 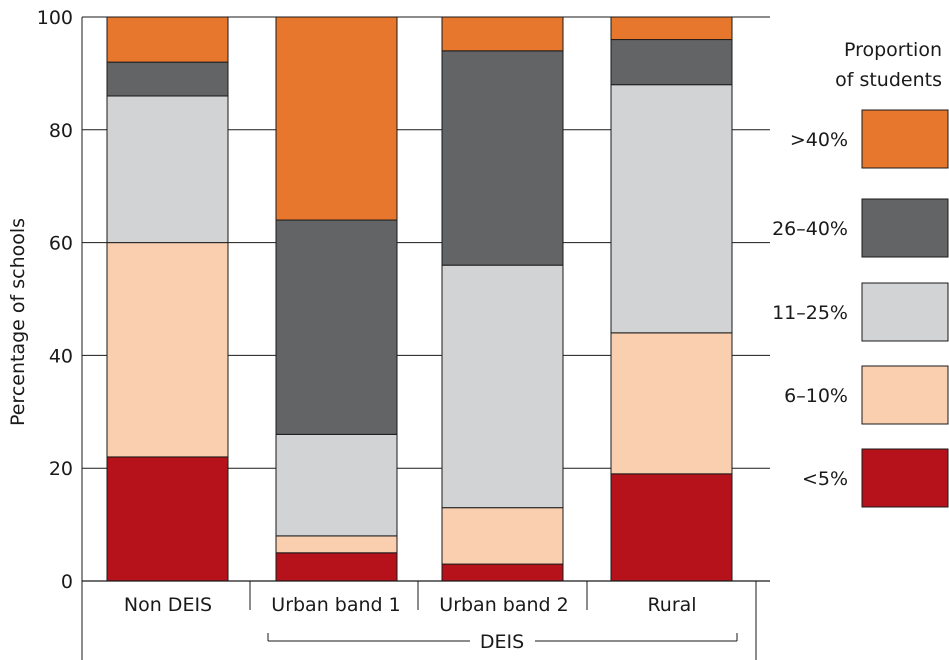 I want to click on y-tick-label-0: 0, so click(x=67, y=582).